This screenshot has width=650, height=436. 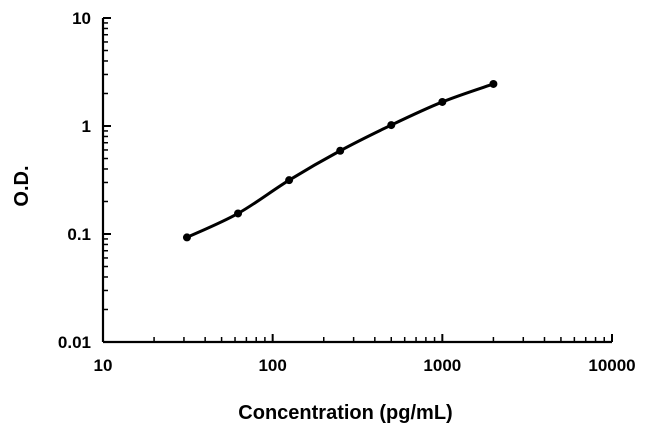 I want to click on y-tick-label: 1, so click(x=86, y=126).